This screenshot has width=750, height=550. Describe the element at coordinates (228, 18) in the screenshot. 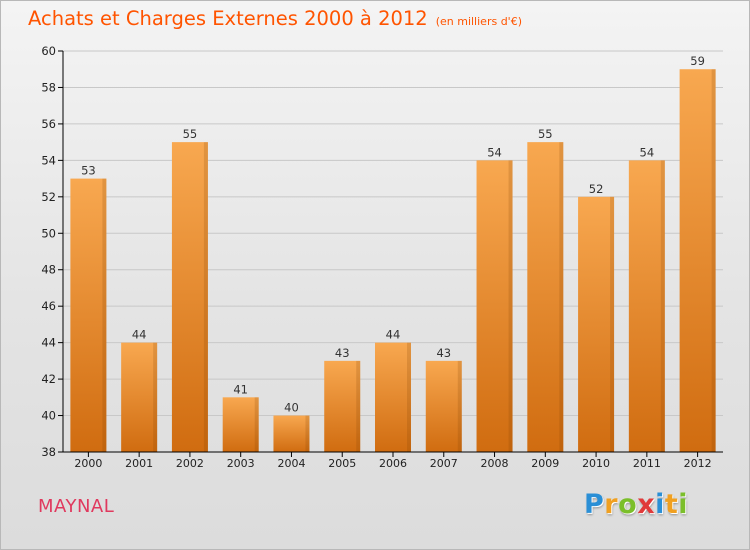

I see `chart-title-text: Achats et Charges Externes 2000 à 2012` at that location.